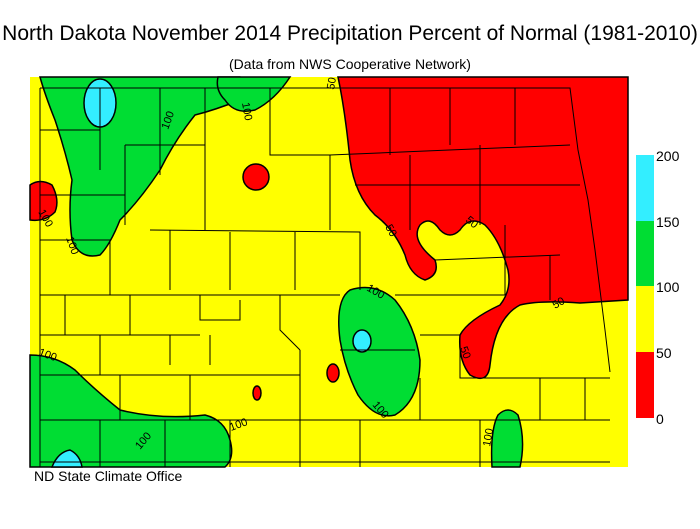 The image size is (700, 529). What do you see at coordinates (379, 351) in the screenshot?
I see `region-green-central` at bounding box center [379, 351].